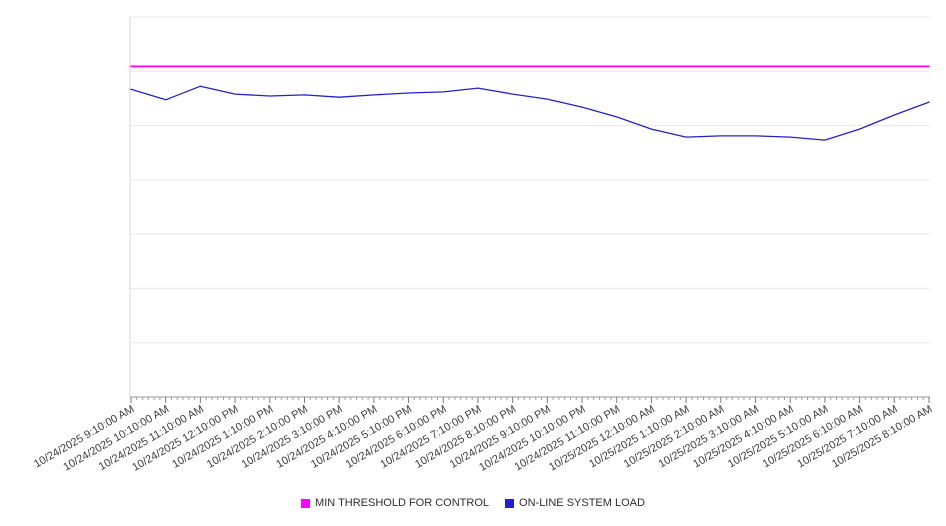 Image resolution: width=946 pixels, height=526 pixels. What do you see at coordinates (530, 113) in the screenshot?
I see `load-line` at bounding box center [530, 113].